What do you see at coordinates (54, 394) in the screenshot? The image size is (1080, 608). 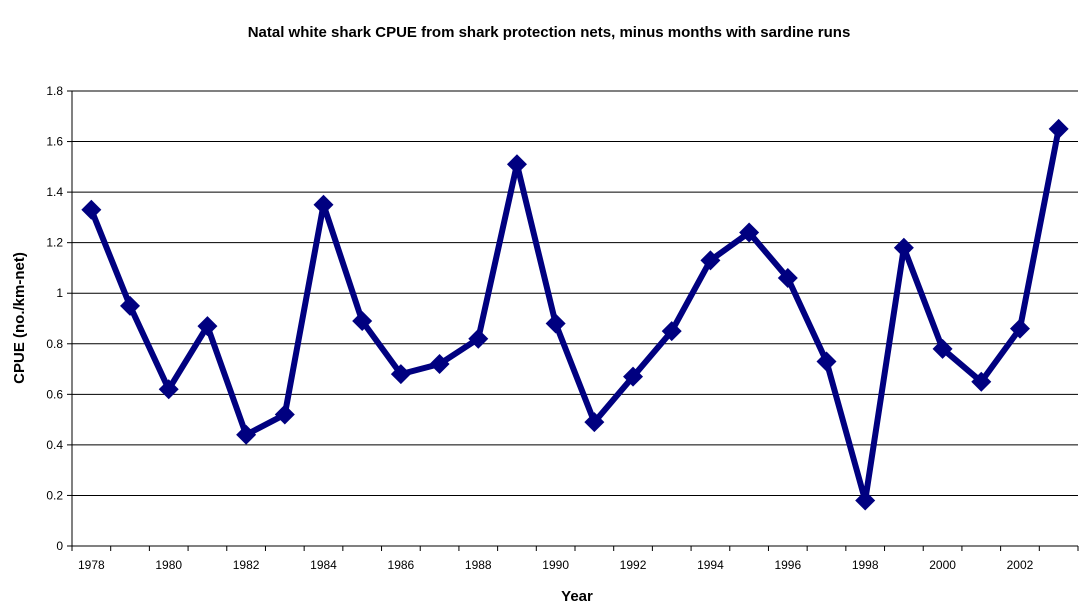 I see `y-tick-label: 0.6` at bounding box center [54, 394].